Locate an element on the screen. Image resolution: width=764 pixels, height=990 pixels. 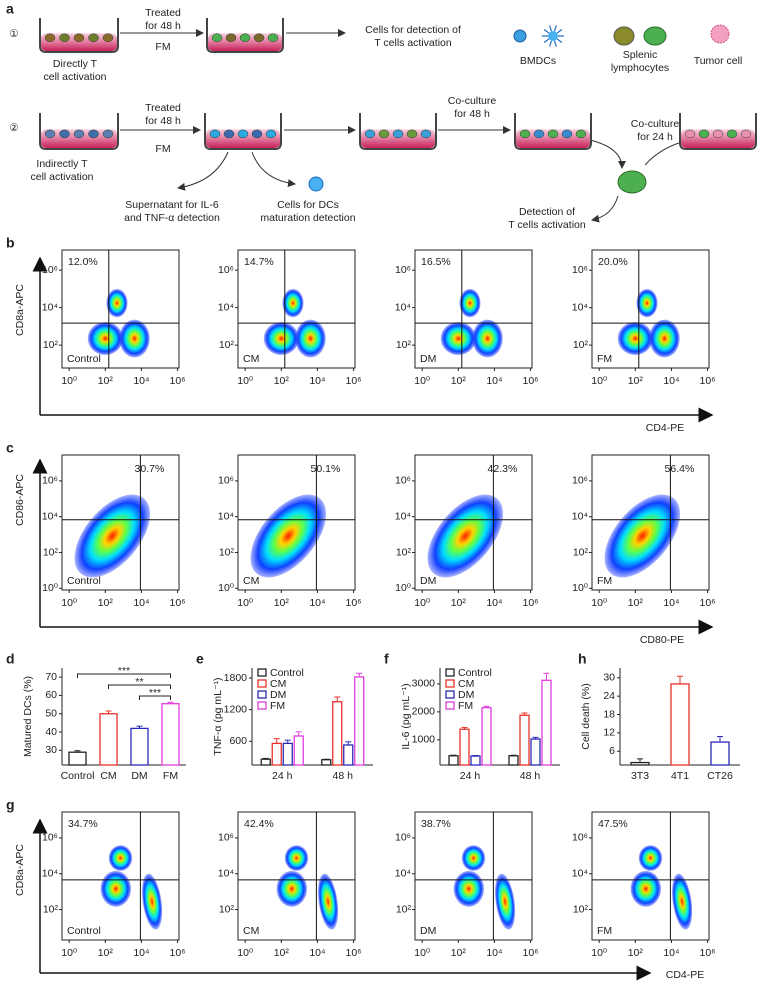
caption: Directly T is located at coordinates (75, 64).